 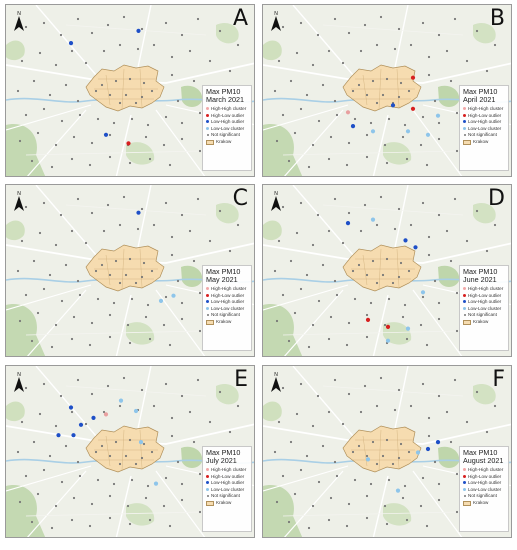 I want to click on krakow-area, so click(x=382, y=449).